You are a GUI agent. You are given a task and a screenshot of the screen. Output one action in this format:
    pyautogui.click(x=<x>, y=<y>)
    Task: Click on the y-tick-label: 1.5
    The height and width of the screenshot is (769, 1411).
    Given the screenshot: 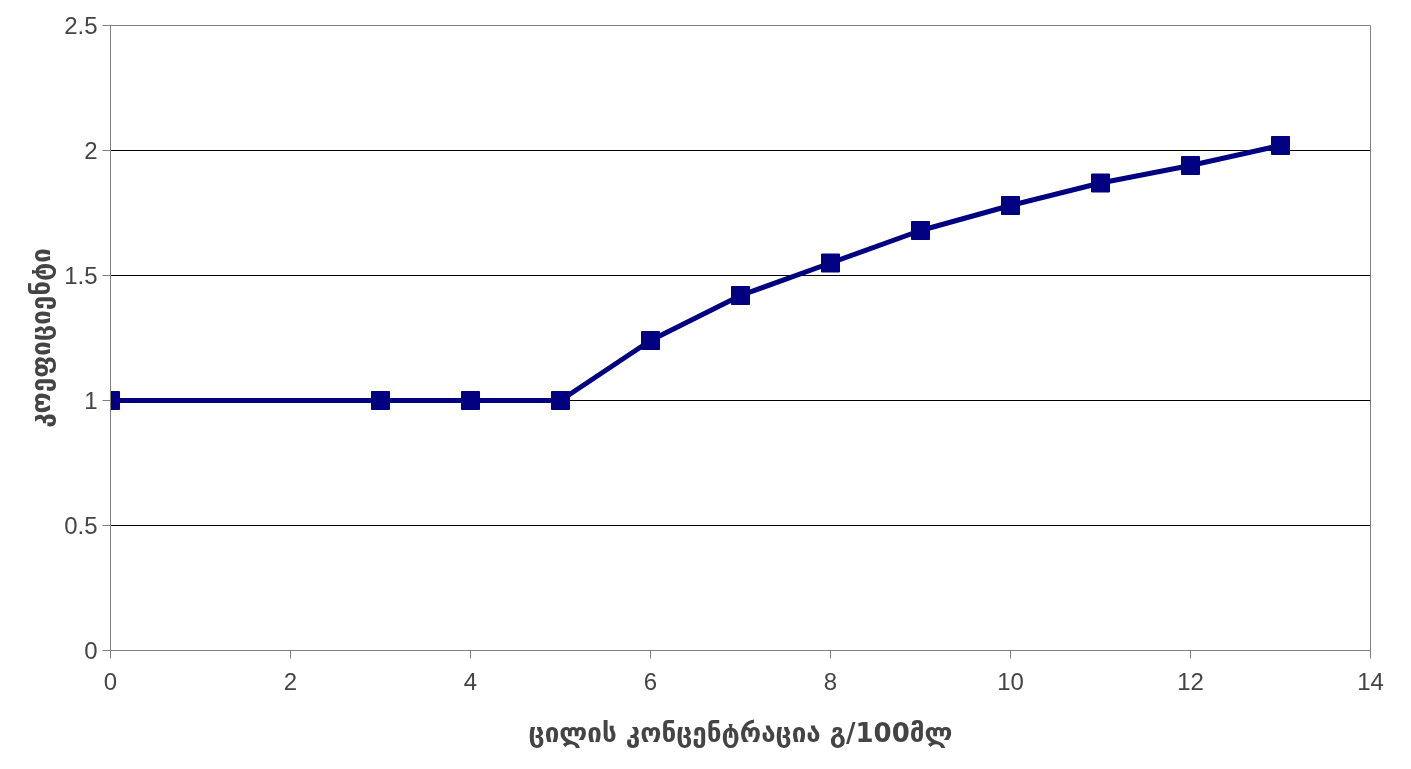 What is the action you would take?
    pyautogui.click(x=81, y=275)
    